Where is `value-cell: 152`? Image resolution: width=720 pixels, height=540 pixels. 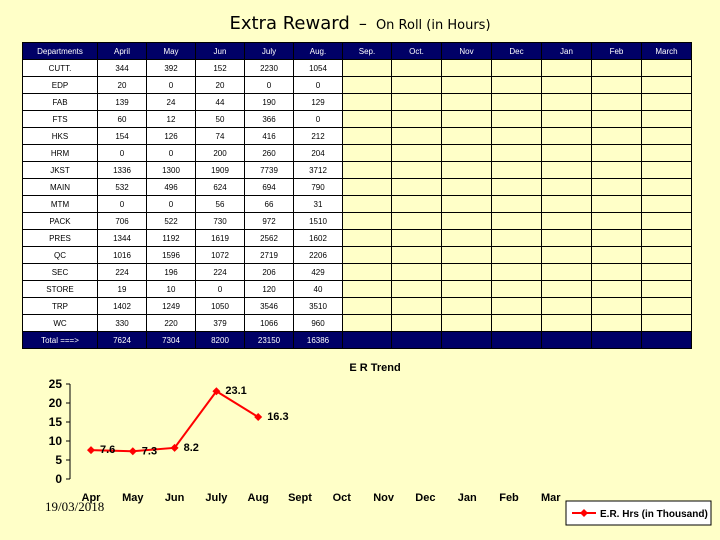 value-cell: 152 is located at coordinates (220, 68).